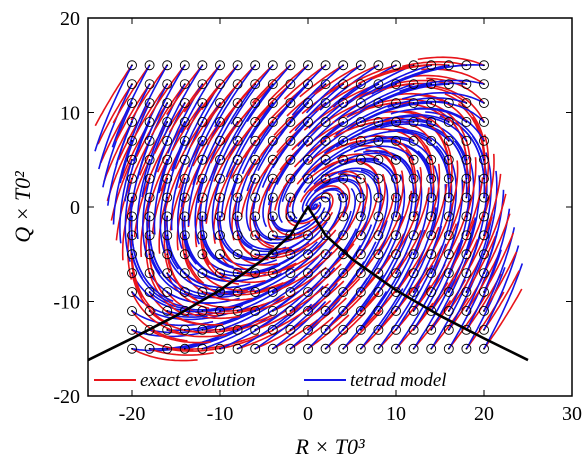  Describe the element at coordinates (66, 397) in the screenshot. I see `y-tick-label: -20` at that location.